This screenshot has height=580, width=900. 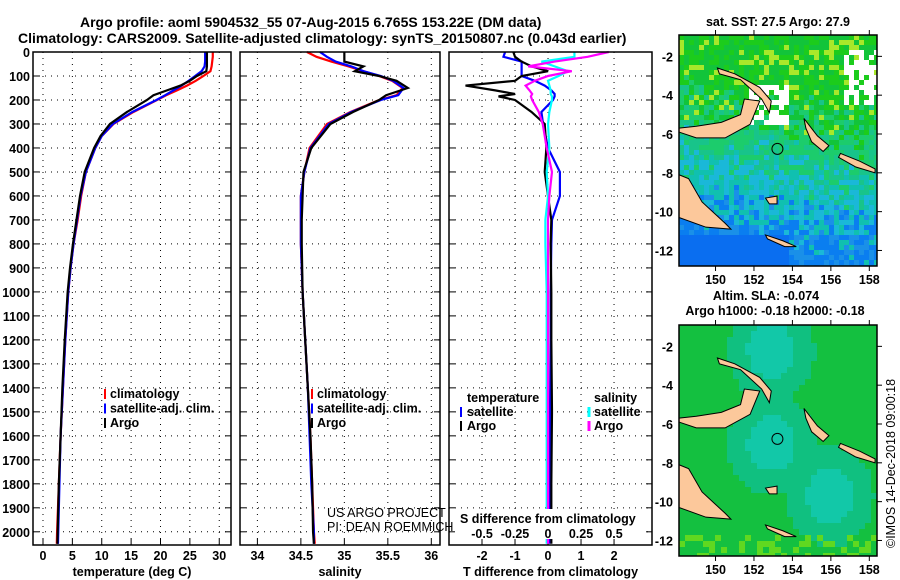 What do you see at coordinates (581, 556) in the screenshot?
I see `x-tick-label: 1` at bounding box center [581, 556].